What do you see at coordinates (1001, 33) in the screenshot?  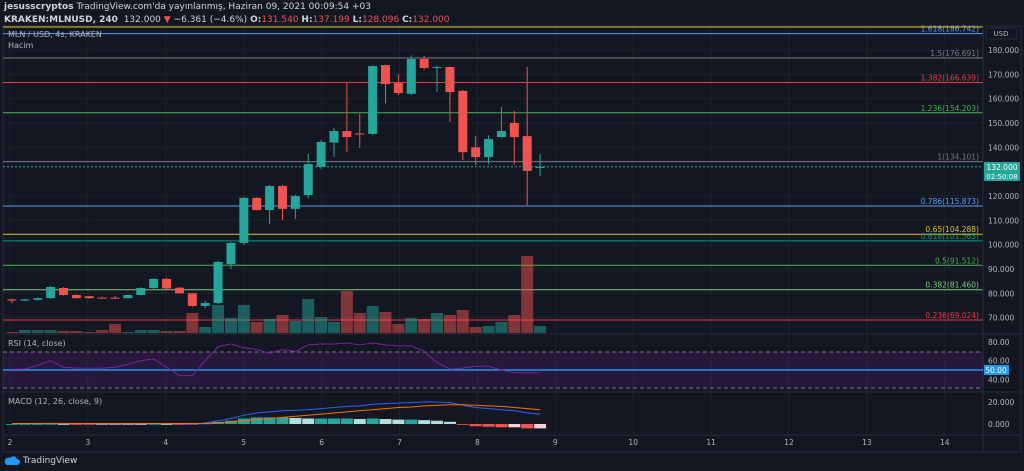 I see `currency-badge` at bounding box center [1001, 33].